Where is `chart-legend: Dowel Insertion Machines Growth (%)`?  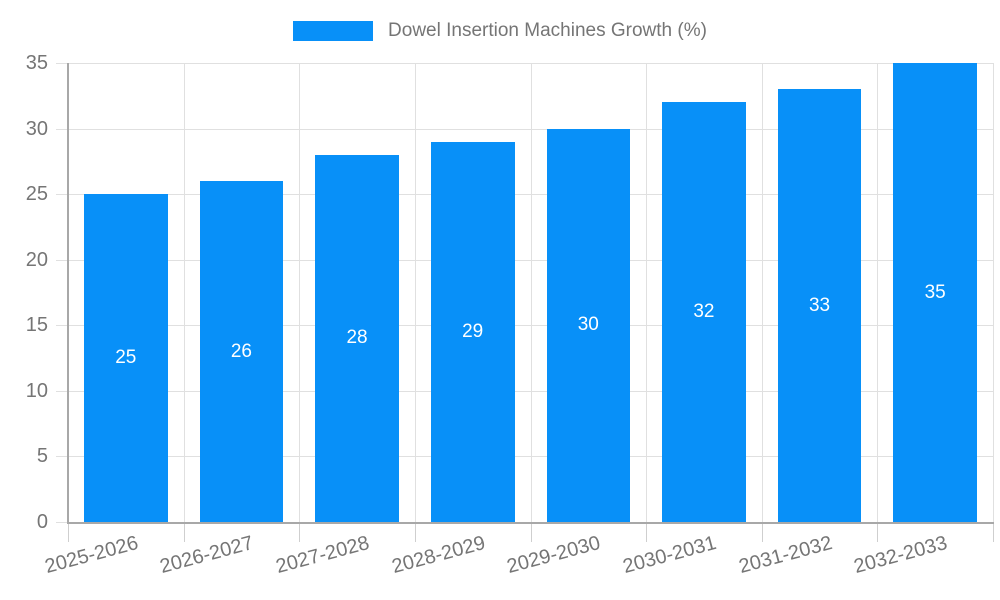 chart-legend: Dowel Insertion Machines Growth (%) is located at coordinates (500, 31).